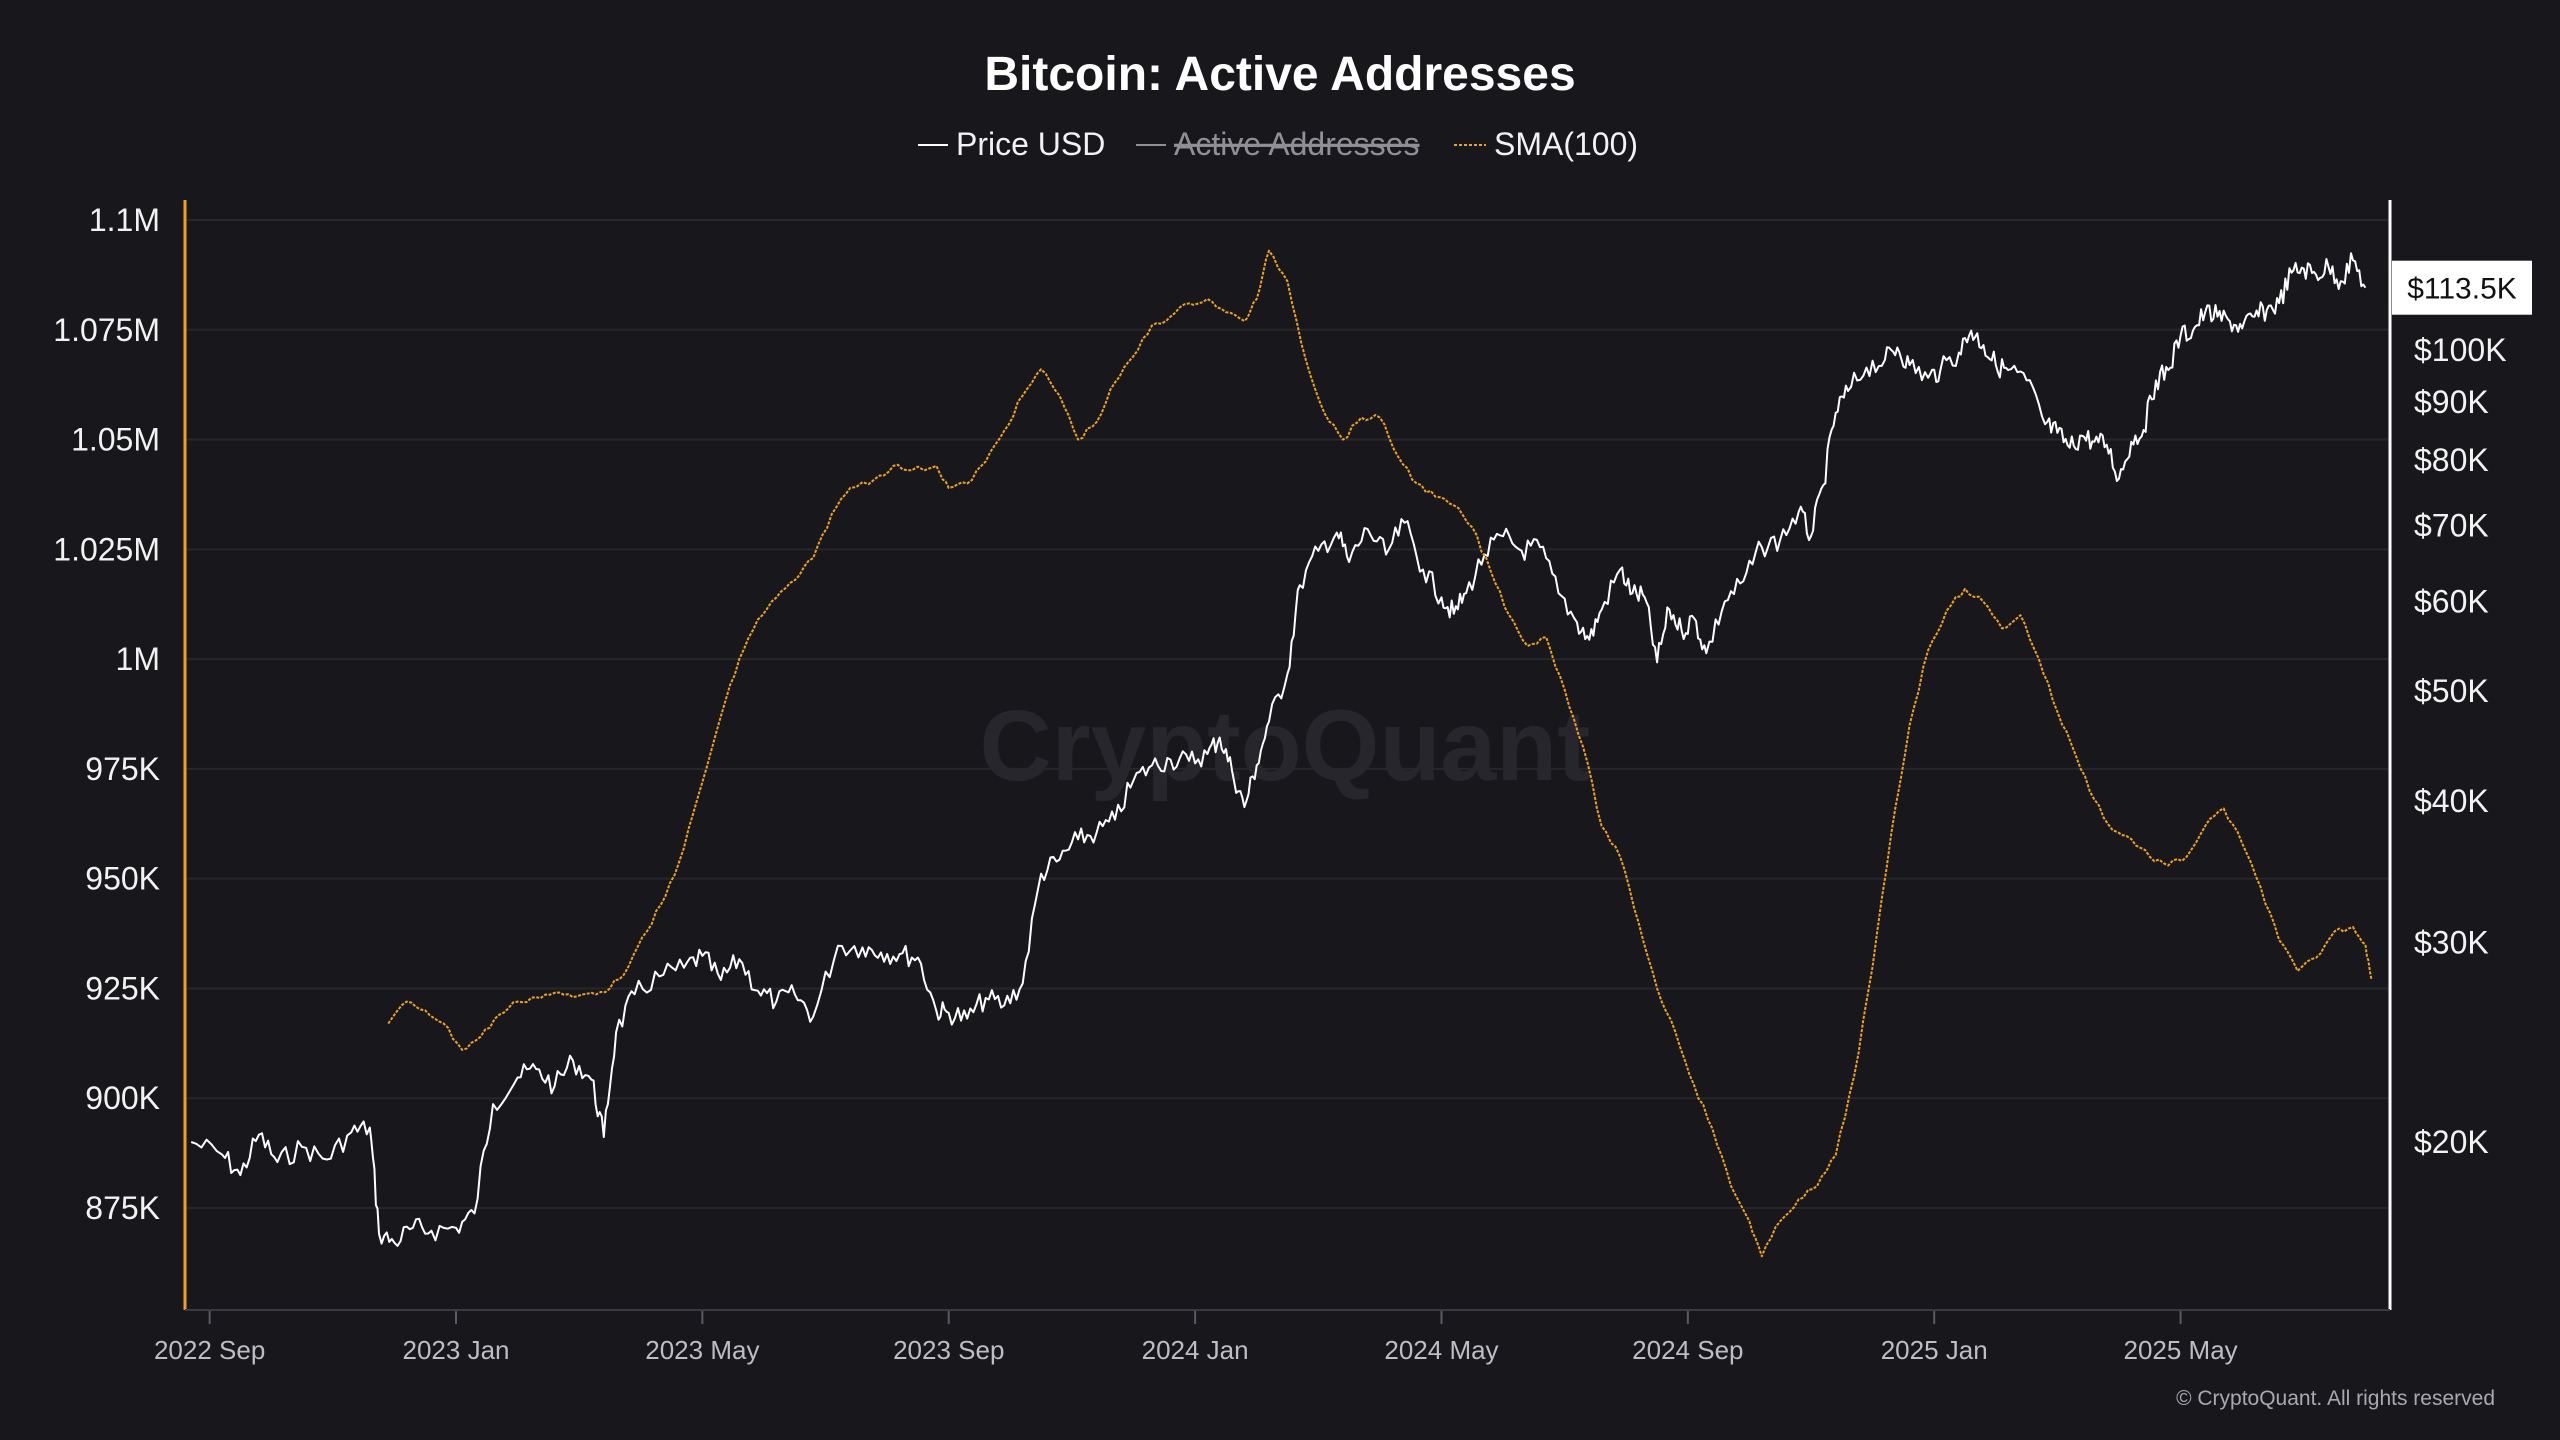  Describe the element at coordinates (1566, 144) in the screenshot. I see `legend-label-sma: SMA(100)` at that location.